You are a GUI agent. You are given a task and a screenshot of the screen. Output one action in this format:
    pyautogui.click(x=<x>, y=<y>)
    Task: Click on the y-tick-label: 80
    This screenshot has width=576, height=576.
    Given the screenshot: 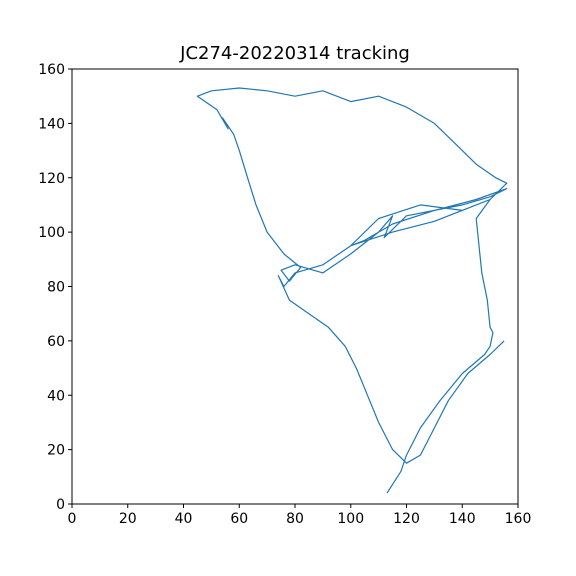 What is the action you would take?
    pyautogui.click(x=56, y=288)
    